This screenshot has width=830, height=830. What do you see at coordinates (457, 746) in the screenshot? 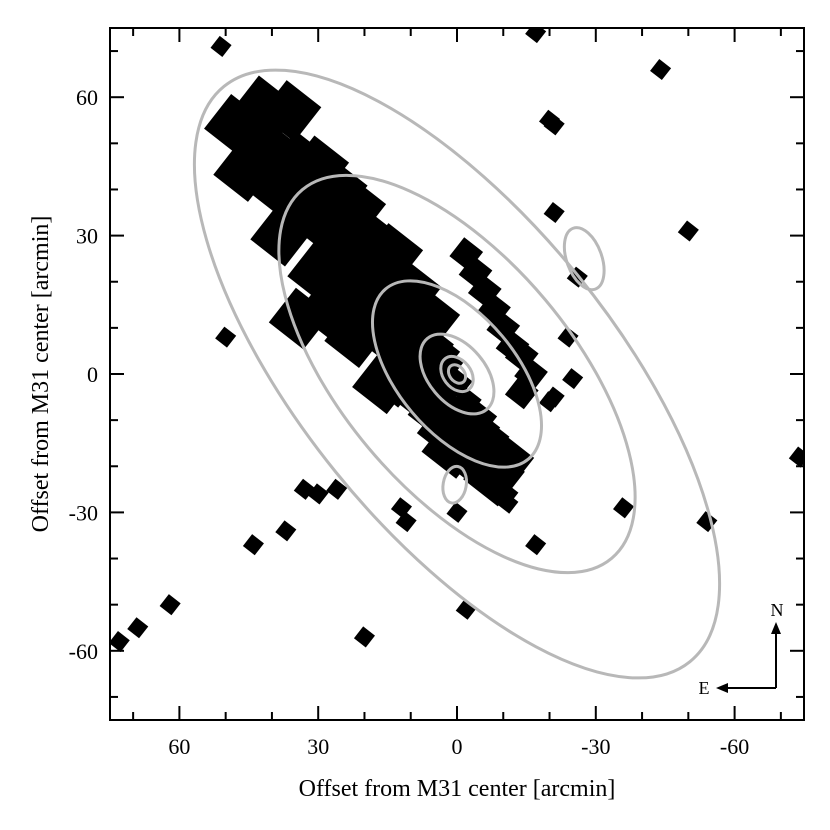
I see `x-tick-label: 0` at bounding box center [457, 746].